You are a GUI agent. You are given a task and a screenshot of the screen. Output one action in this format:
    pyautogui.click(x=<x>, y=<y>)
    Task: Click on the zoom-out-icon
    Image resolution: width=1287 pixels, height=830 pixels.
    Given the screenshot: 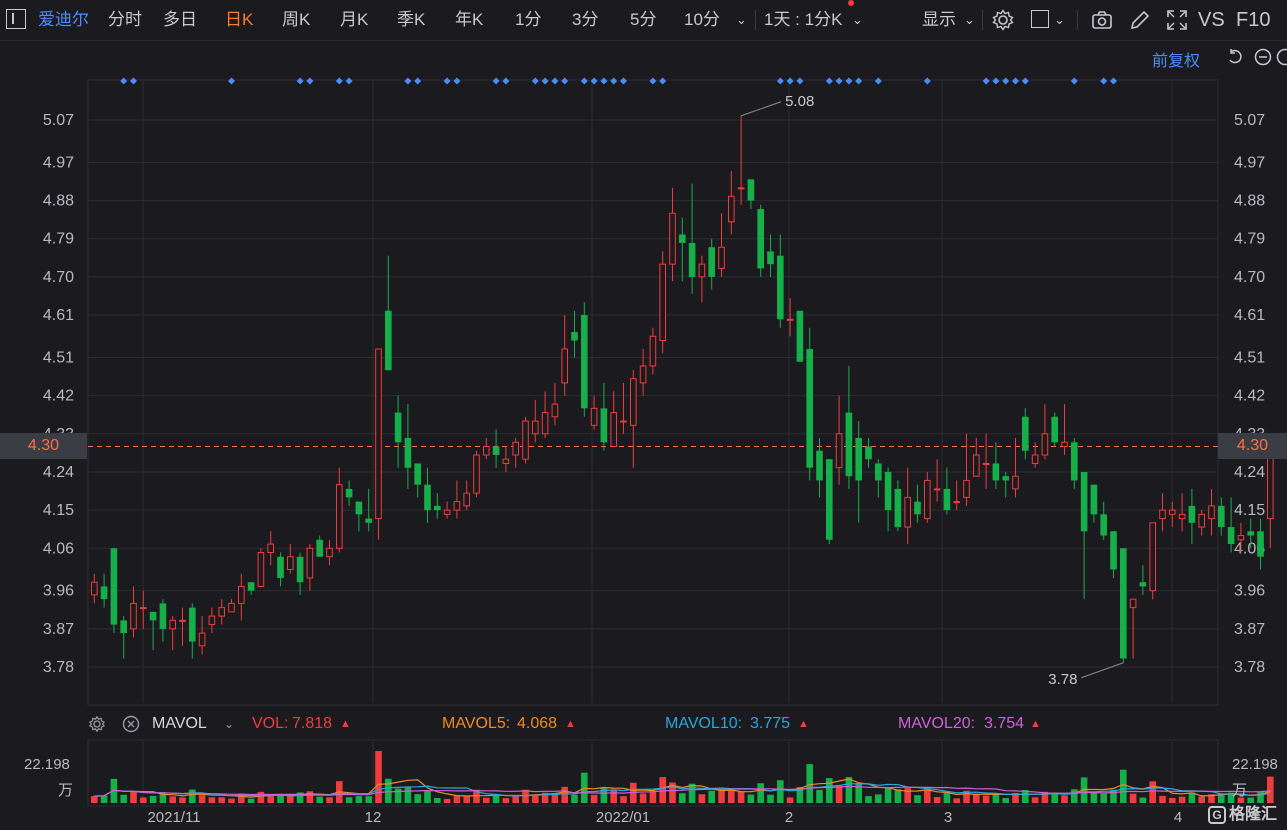 What is the action you would take?
    pyautogui.click(x=1263, y=57)
    